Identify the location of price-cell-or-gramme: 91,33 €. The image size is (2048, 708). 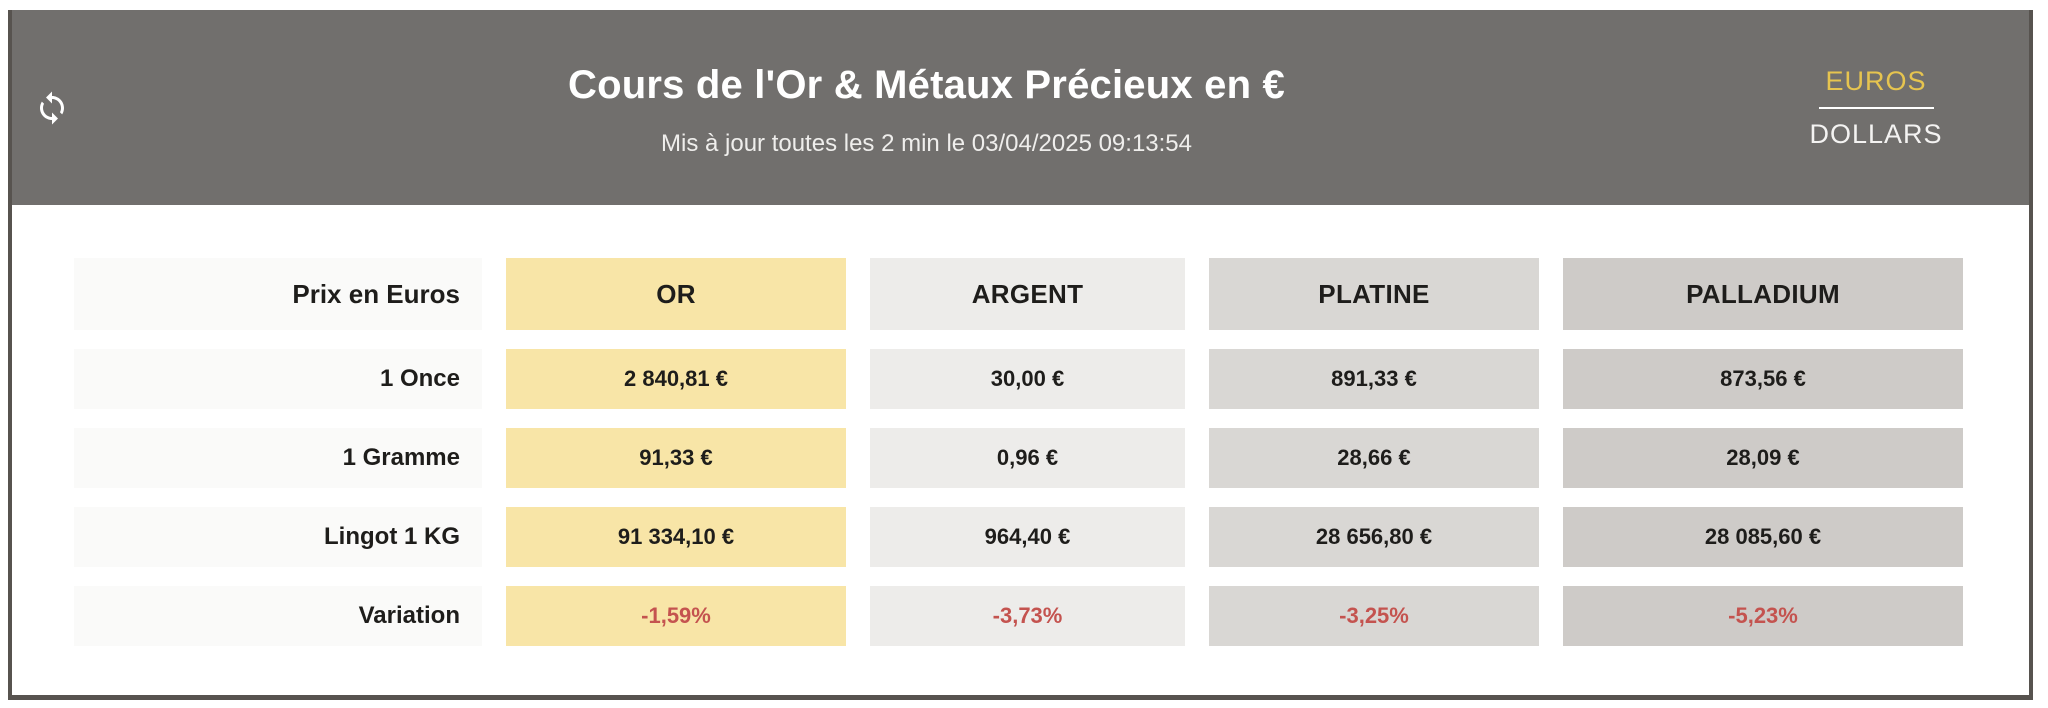
(676, 458).